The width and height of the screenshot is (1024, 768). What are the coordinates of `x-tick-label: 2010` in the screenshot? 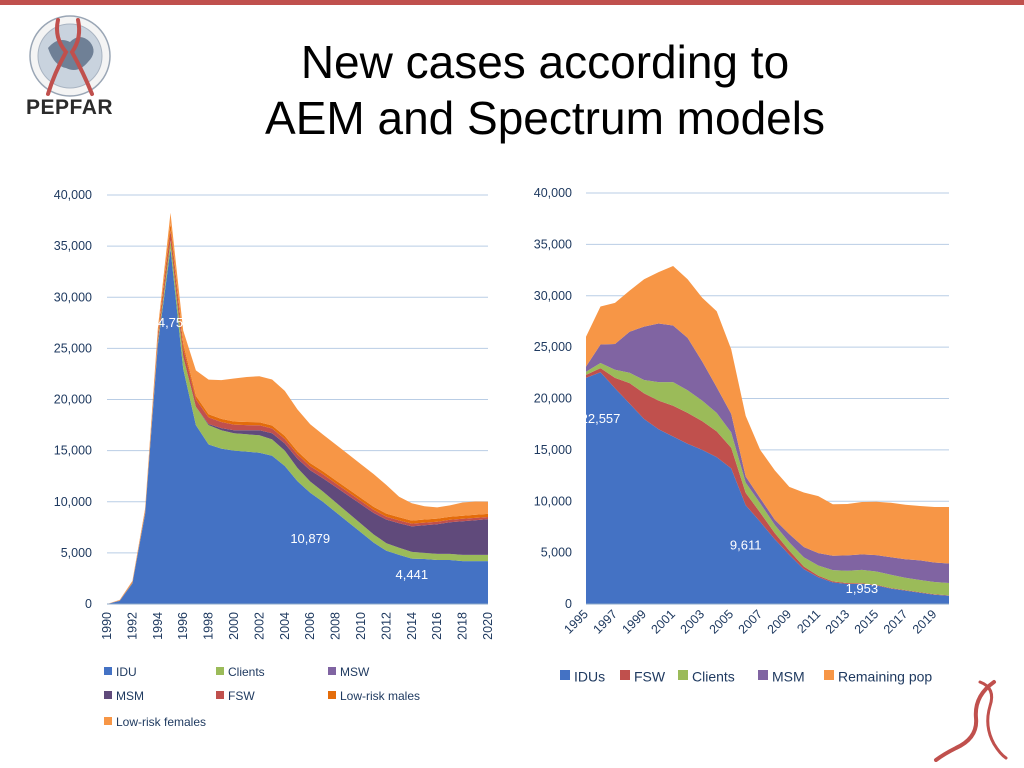 It's located at (361, 626).